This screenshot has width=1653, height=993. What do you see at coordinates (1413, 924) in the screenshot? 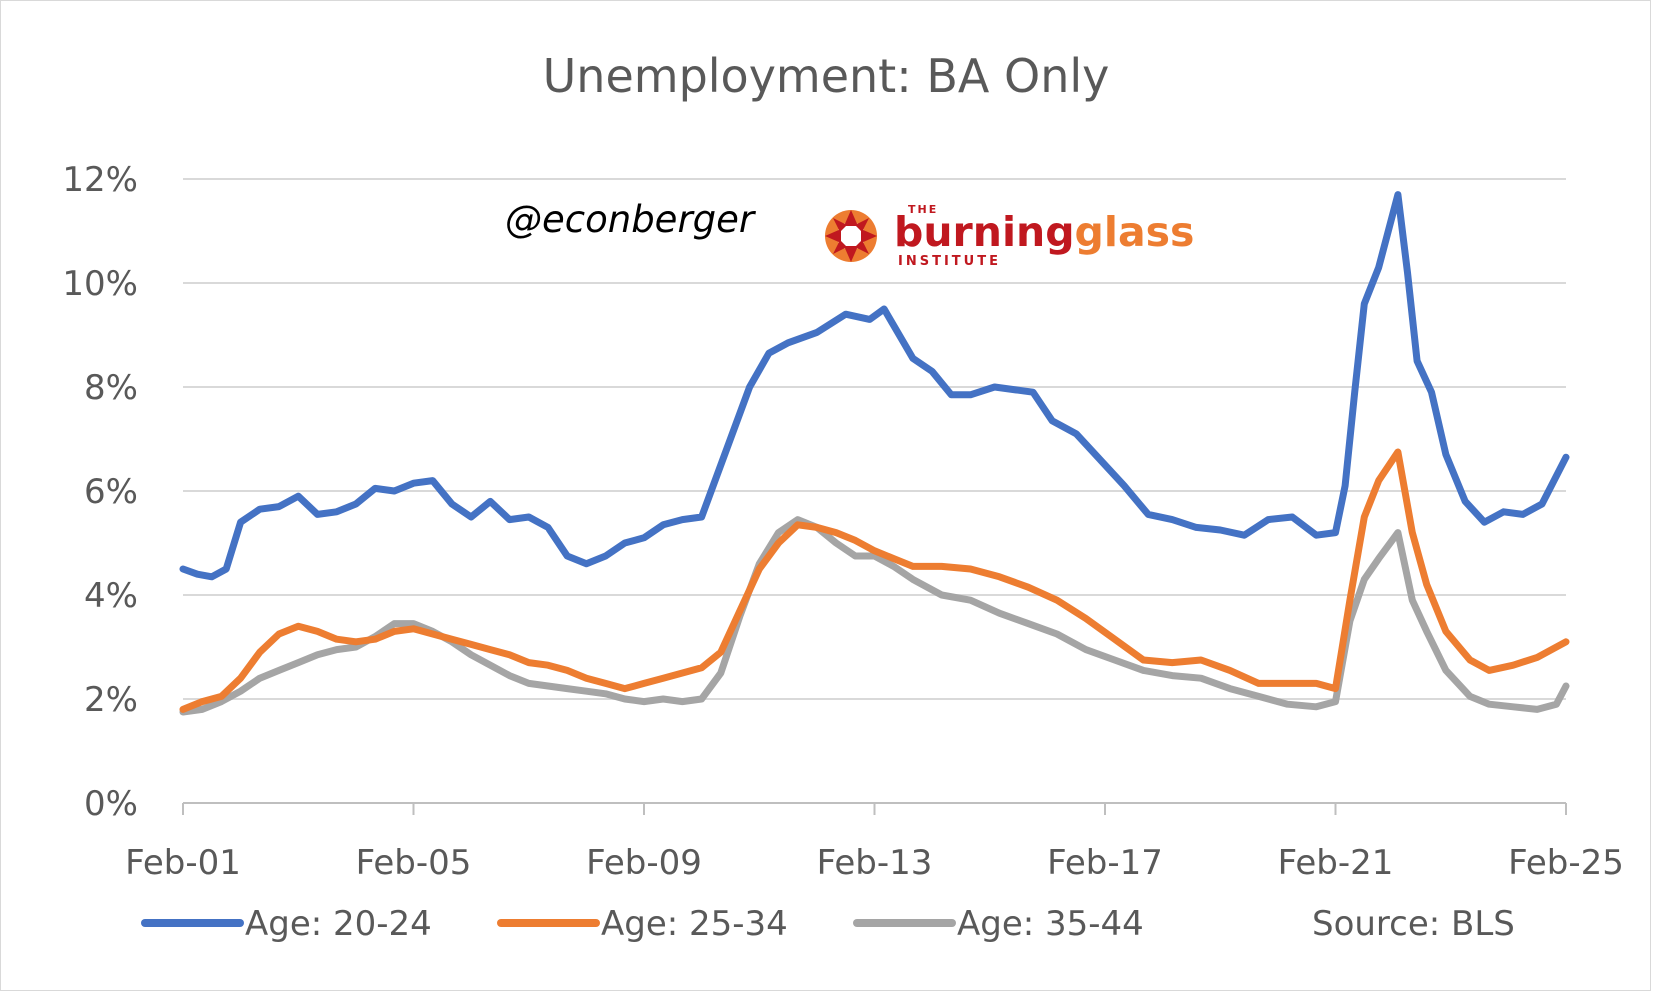
I see `source-note: Source: BLS` at bounding box center [1413, 924].